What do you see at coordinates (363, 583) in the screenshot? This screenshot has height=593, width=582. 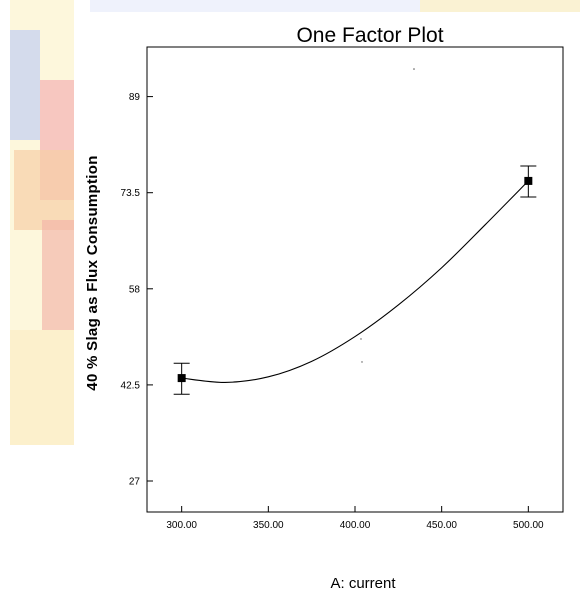 I see `x-axis-title: A: current` at bounding box center [363, 583].